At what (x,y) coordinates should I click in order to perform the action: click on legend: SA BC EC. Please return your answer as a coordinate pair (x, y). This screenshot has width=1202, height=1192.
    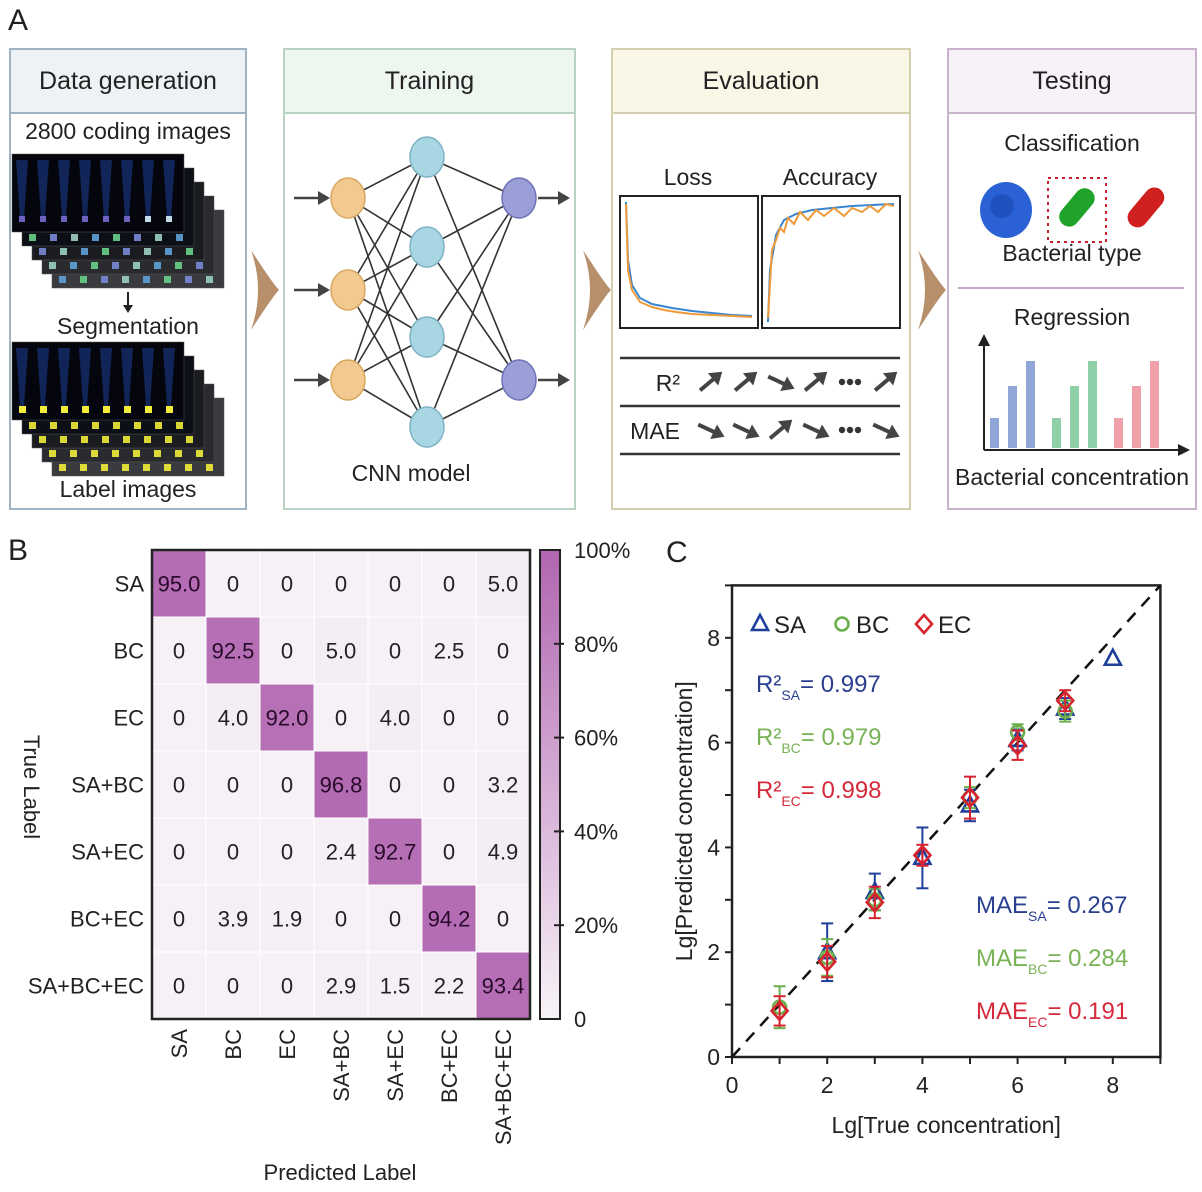
    Looking at the image, I should click on (860, 625).